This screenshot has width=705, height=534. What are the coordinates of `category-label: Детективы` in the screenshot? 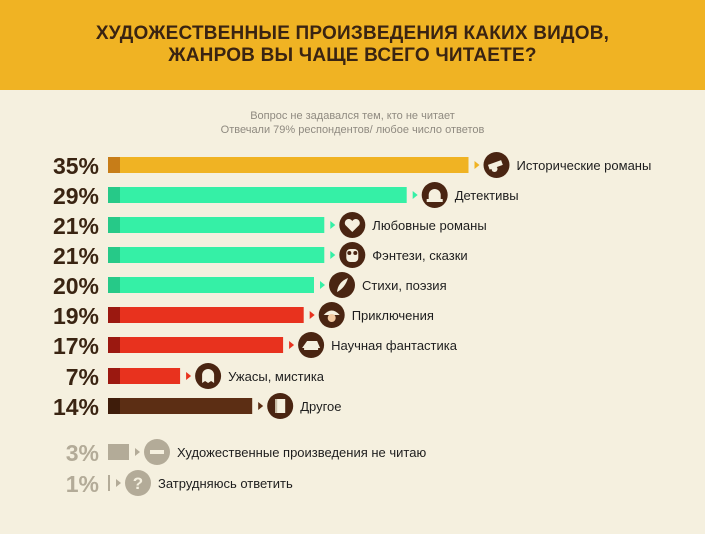 It's located at (487, 195).